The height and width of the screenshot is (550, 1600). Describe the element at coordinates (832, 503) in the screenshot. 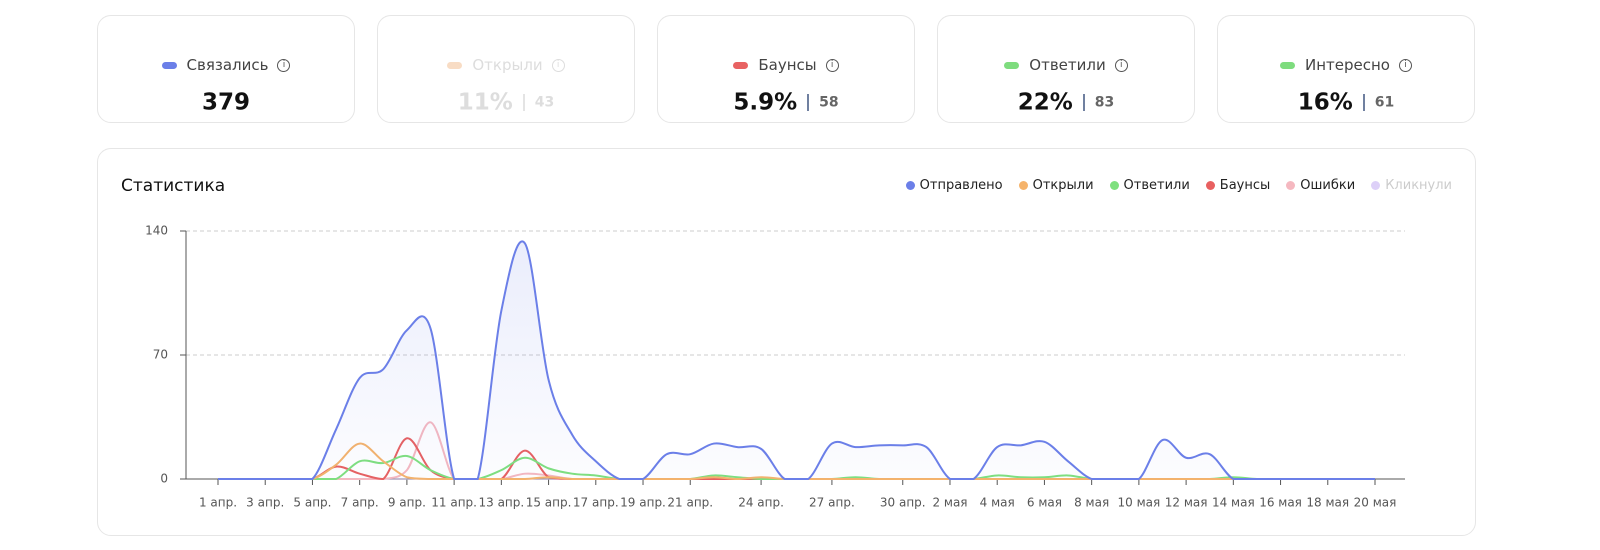

I see `x-tick-label: 27 апр.` at that location.